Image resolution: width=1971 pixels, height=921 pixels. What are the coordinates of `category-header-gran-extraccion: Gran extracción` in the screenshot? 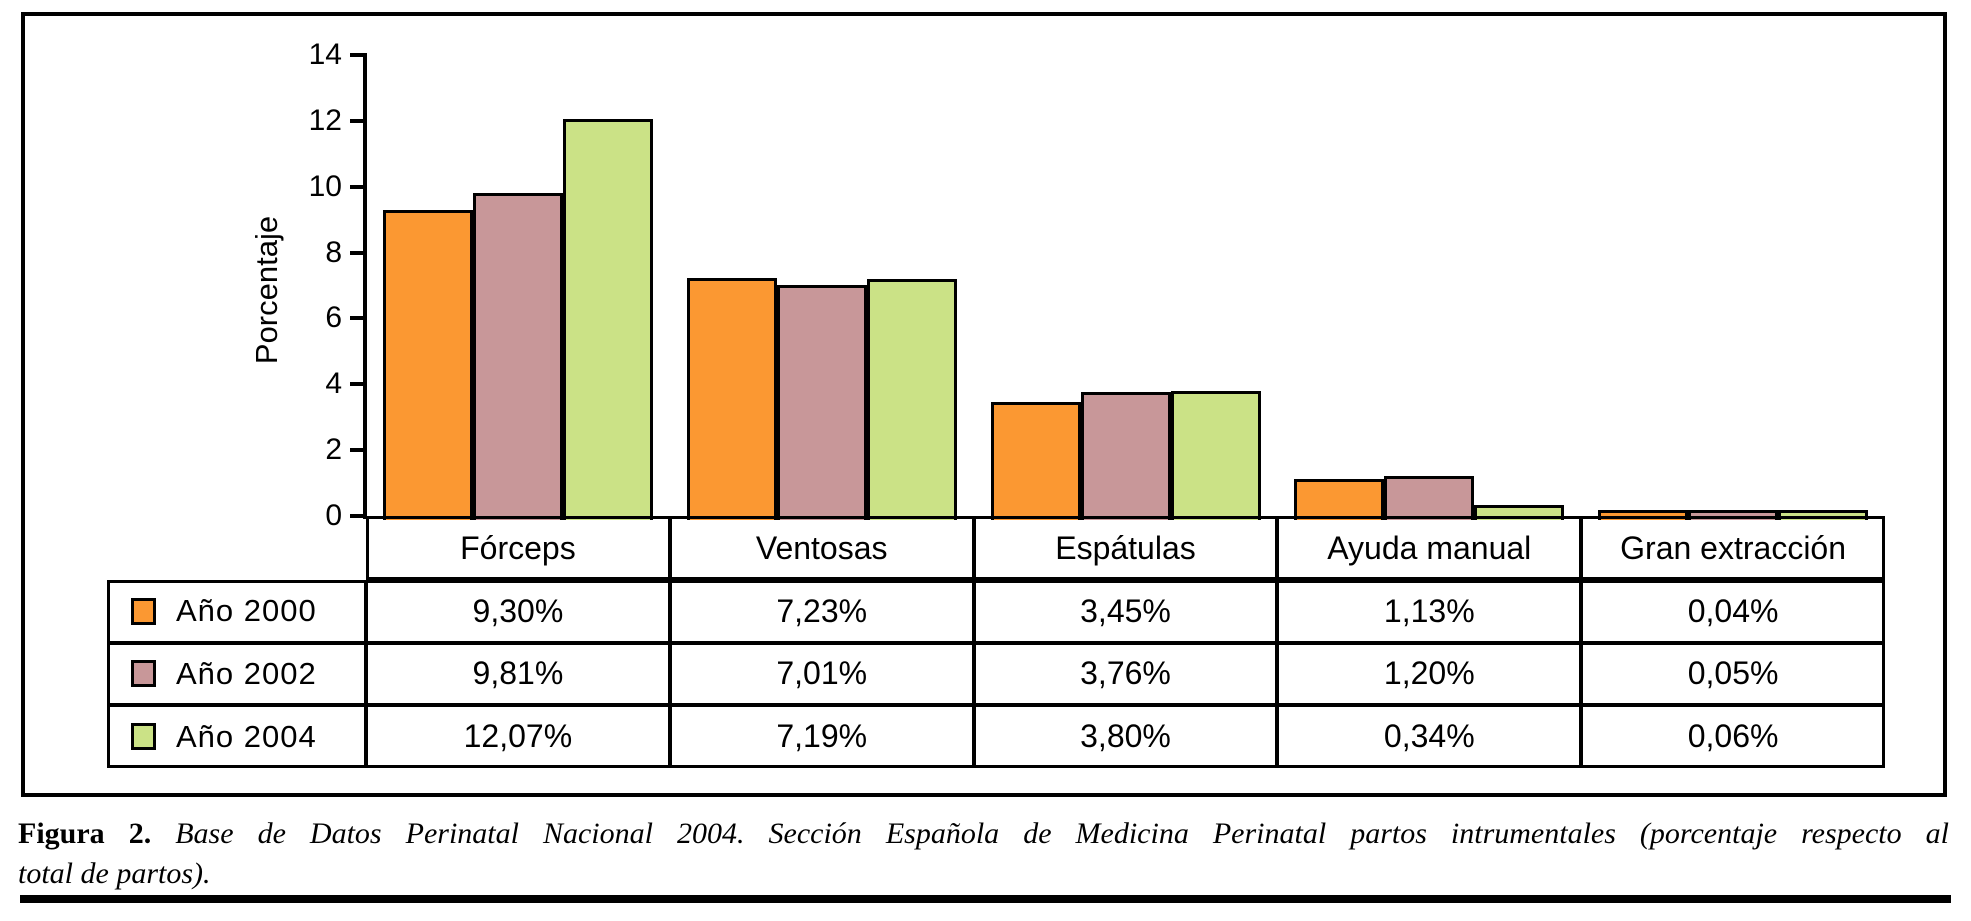 It's located at (1733, 548).